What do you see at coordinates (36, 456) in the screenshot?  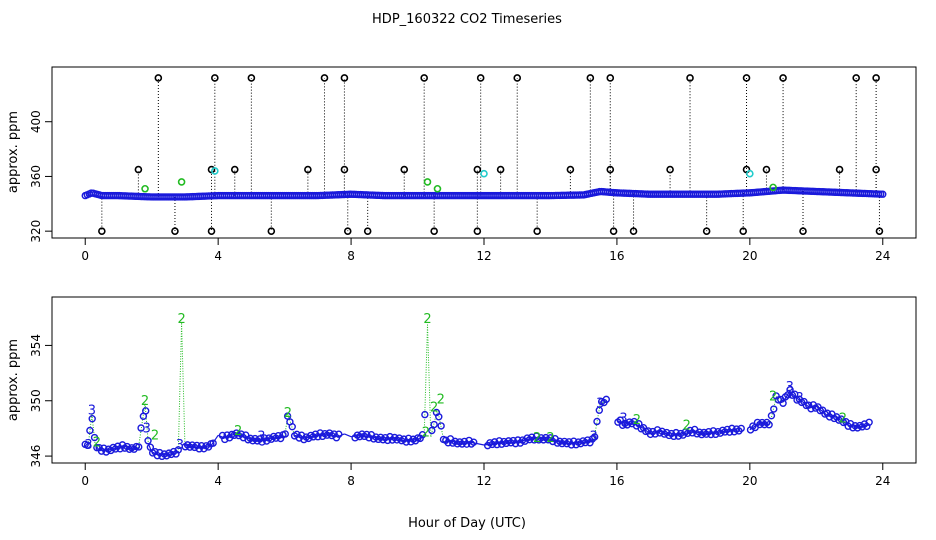 I see `bottom-ytick-label: 346` at bounding box center [36, 456].